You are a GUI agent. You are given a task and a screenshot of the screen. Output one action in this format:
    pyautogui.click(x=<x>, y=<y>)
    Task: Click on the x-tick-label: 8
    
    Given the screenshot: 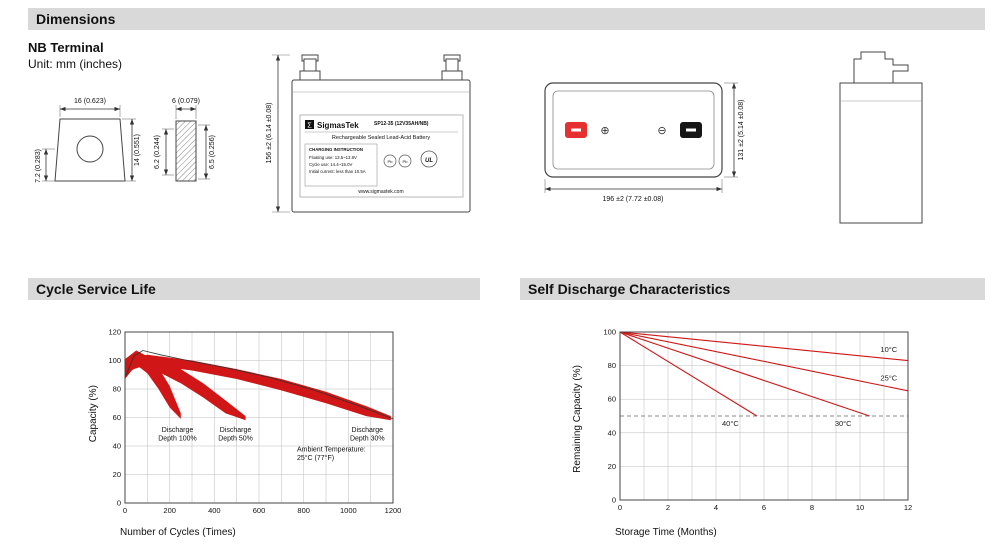 What is the action you would take?
    pyautogui.click(x=812, y=507)
    